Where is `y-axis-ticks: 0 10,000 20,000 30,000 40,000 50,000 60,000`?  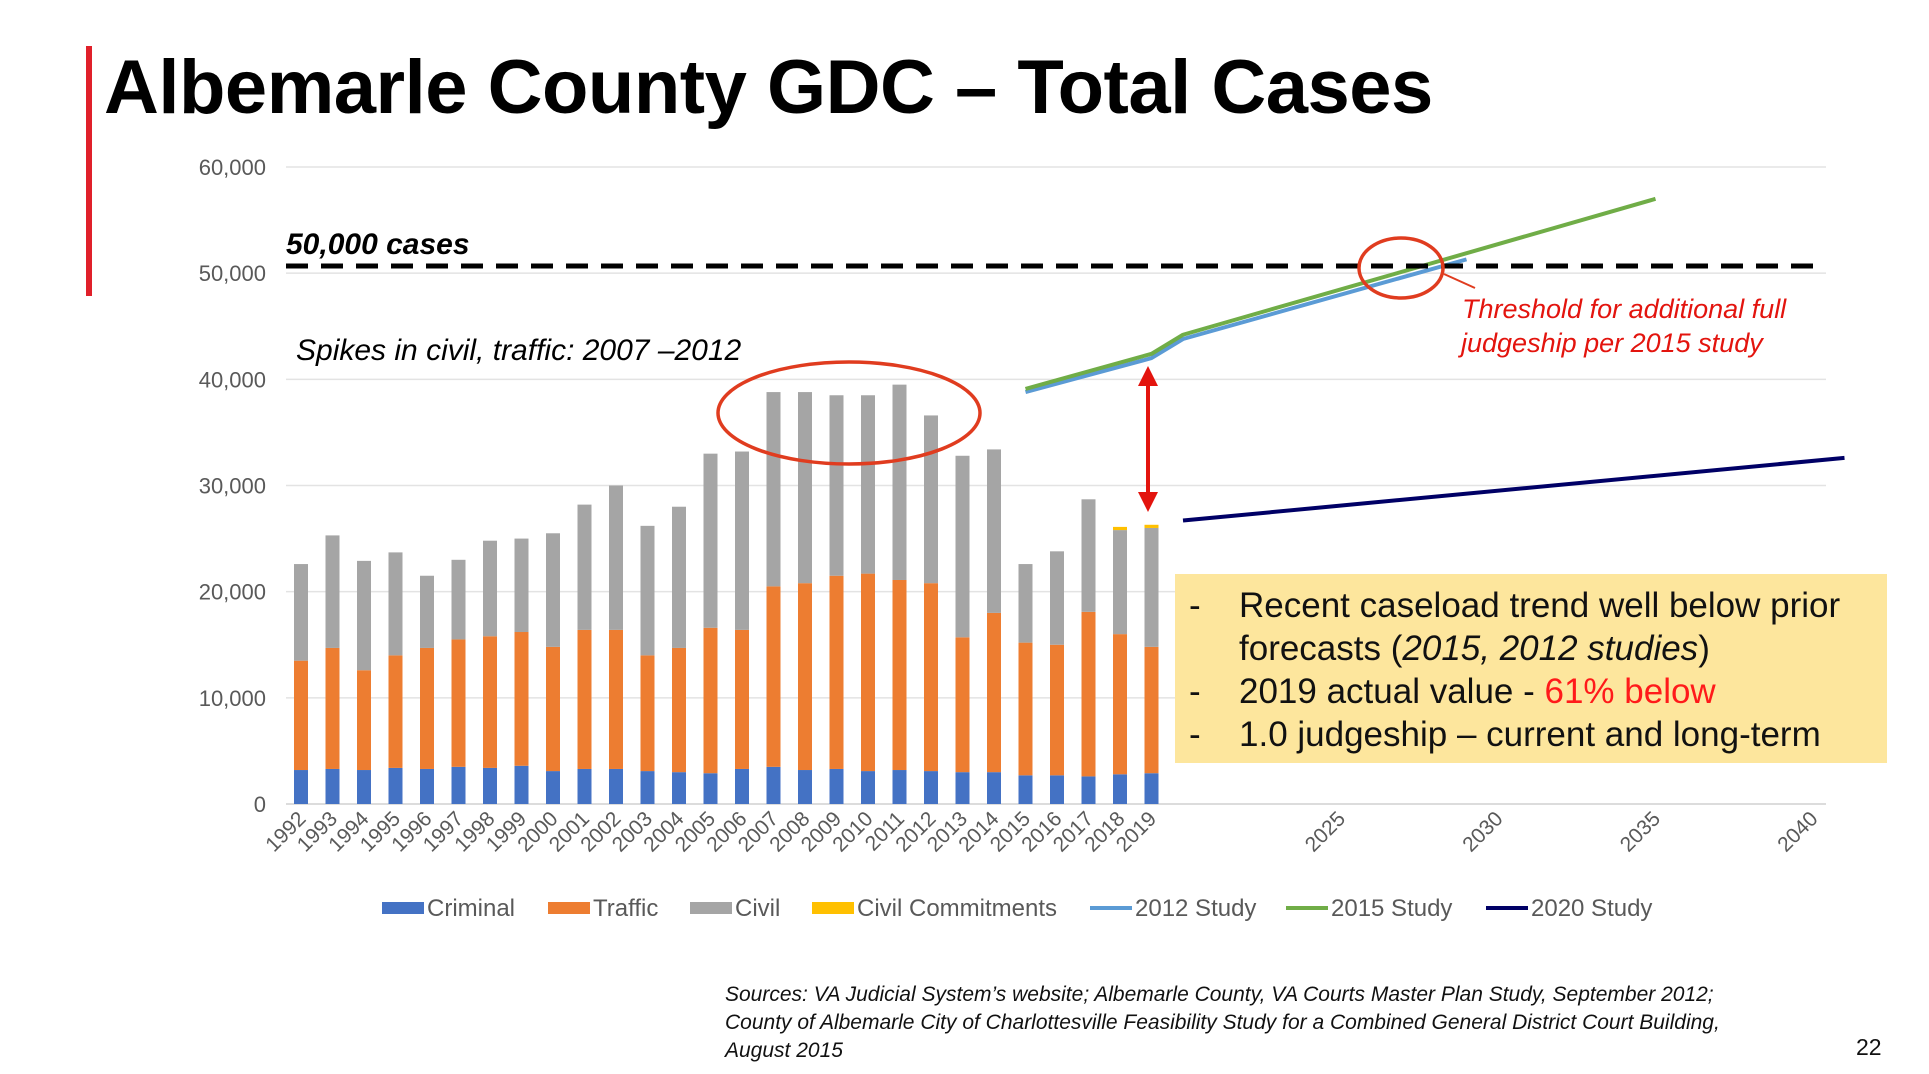 y-axis-ticks: 0 10,000 20,000 30,000 40,000 50,000 60,000 is located at coordinates (232, 486).